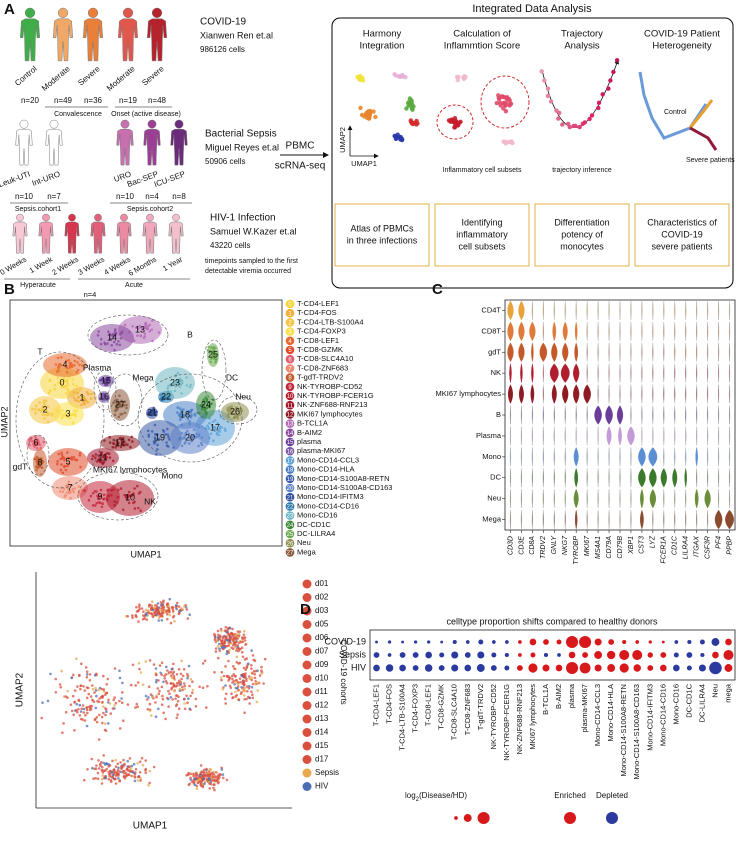  Describe the element at coordinates (681, 46) in the screenshot. I see `step-title: Heterogeneity` at that location.